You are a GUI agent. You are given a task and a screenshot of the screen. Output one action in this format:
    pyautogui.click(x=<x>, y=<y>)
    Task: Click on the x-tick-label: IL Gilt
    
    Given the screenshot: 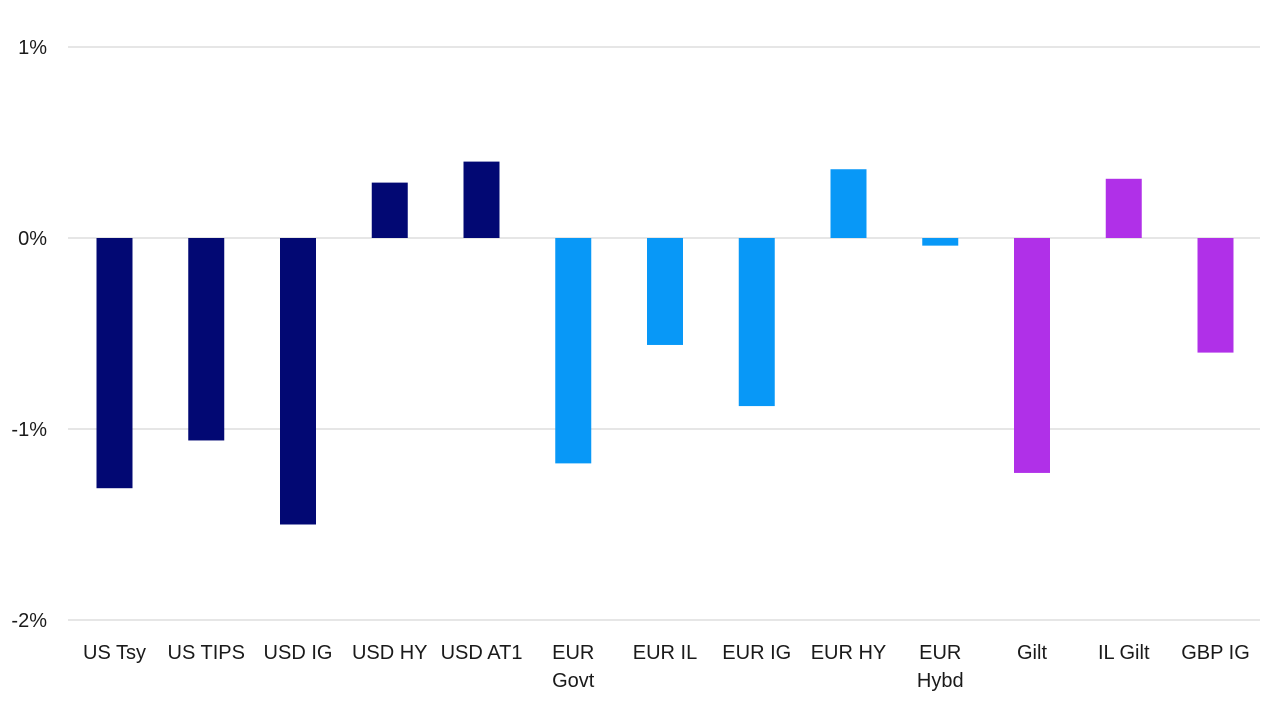 What is the action you would take?
    pyautogui.click(x=1124, y=653)
    